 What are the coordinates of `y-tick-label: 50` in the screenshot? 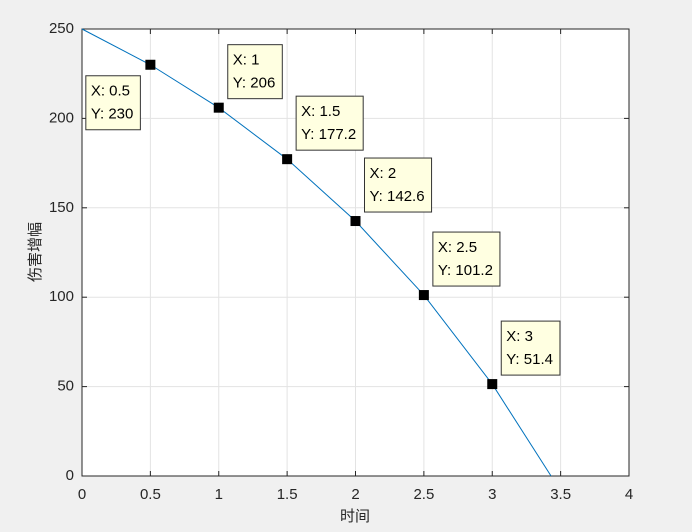 It's located at (65, 386).